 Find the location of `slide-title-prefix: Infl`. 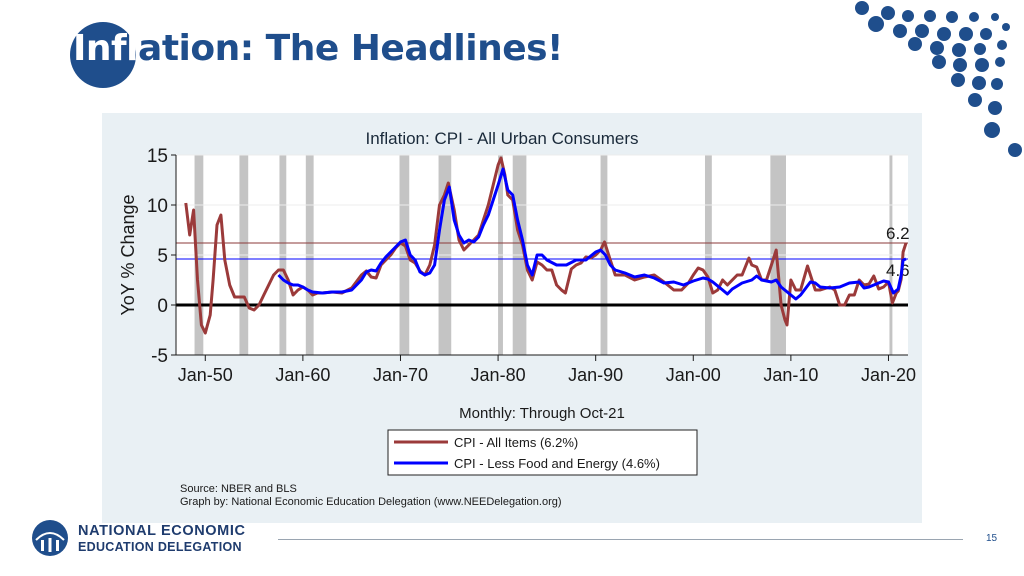

slide-title-prefix: Infl is located at coordinates (106, 48).